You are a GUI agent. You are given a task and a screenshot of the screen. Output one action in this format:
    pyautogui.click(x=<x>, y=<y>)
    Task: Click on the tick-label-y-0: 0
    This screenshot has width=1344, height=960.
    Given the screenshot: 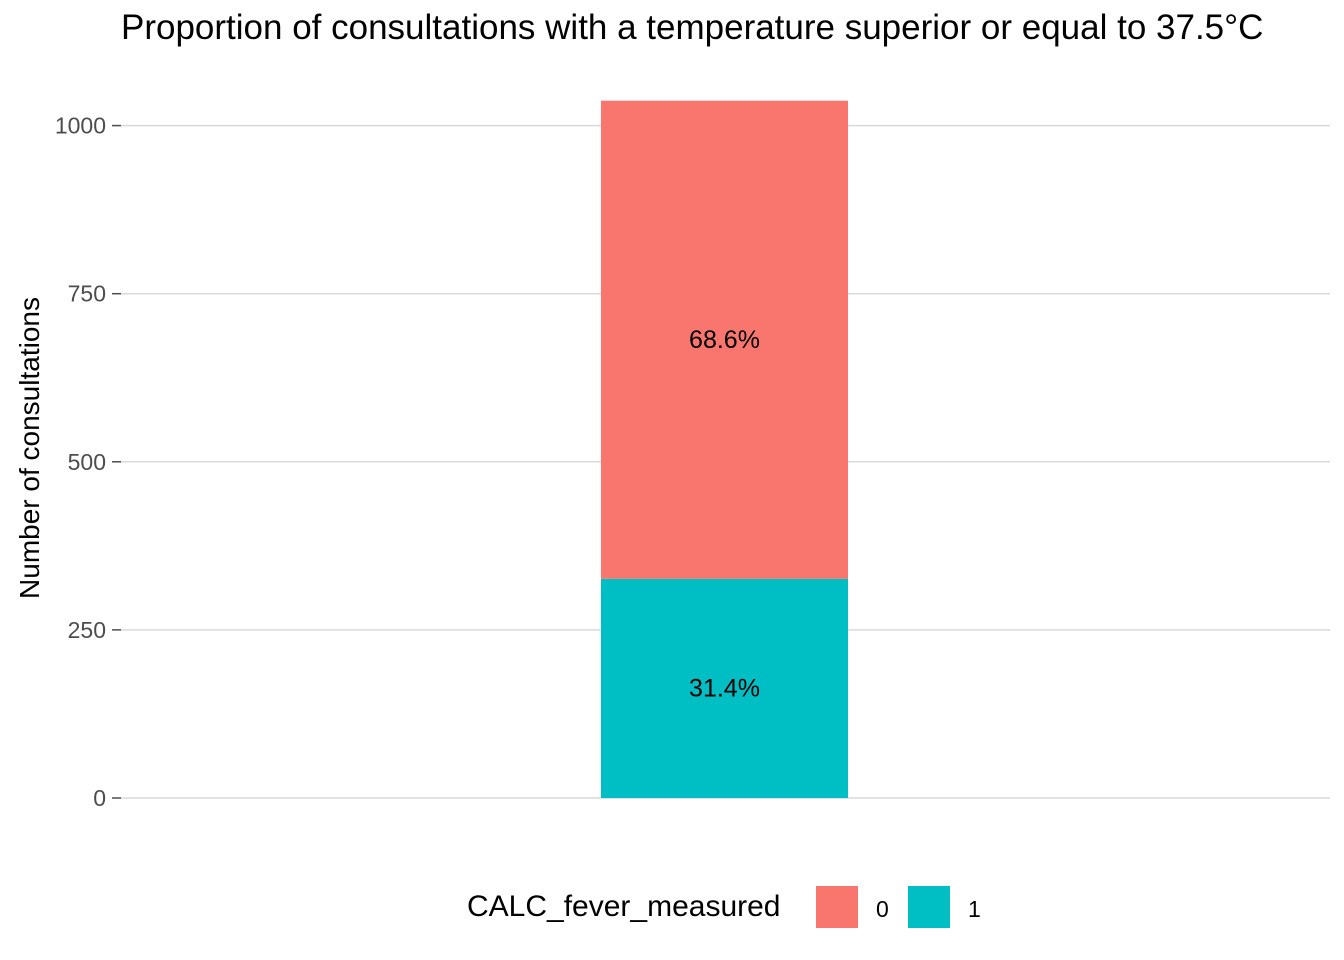 What is the action you would take?
    pyautogui.click(x=99, y=798)
    